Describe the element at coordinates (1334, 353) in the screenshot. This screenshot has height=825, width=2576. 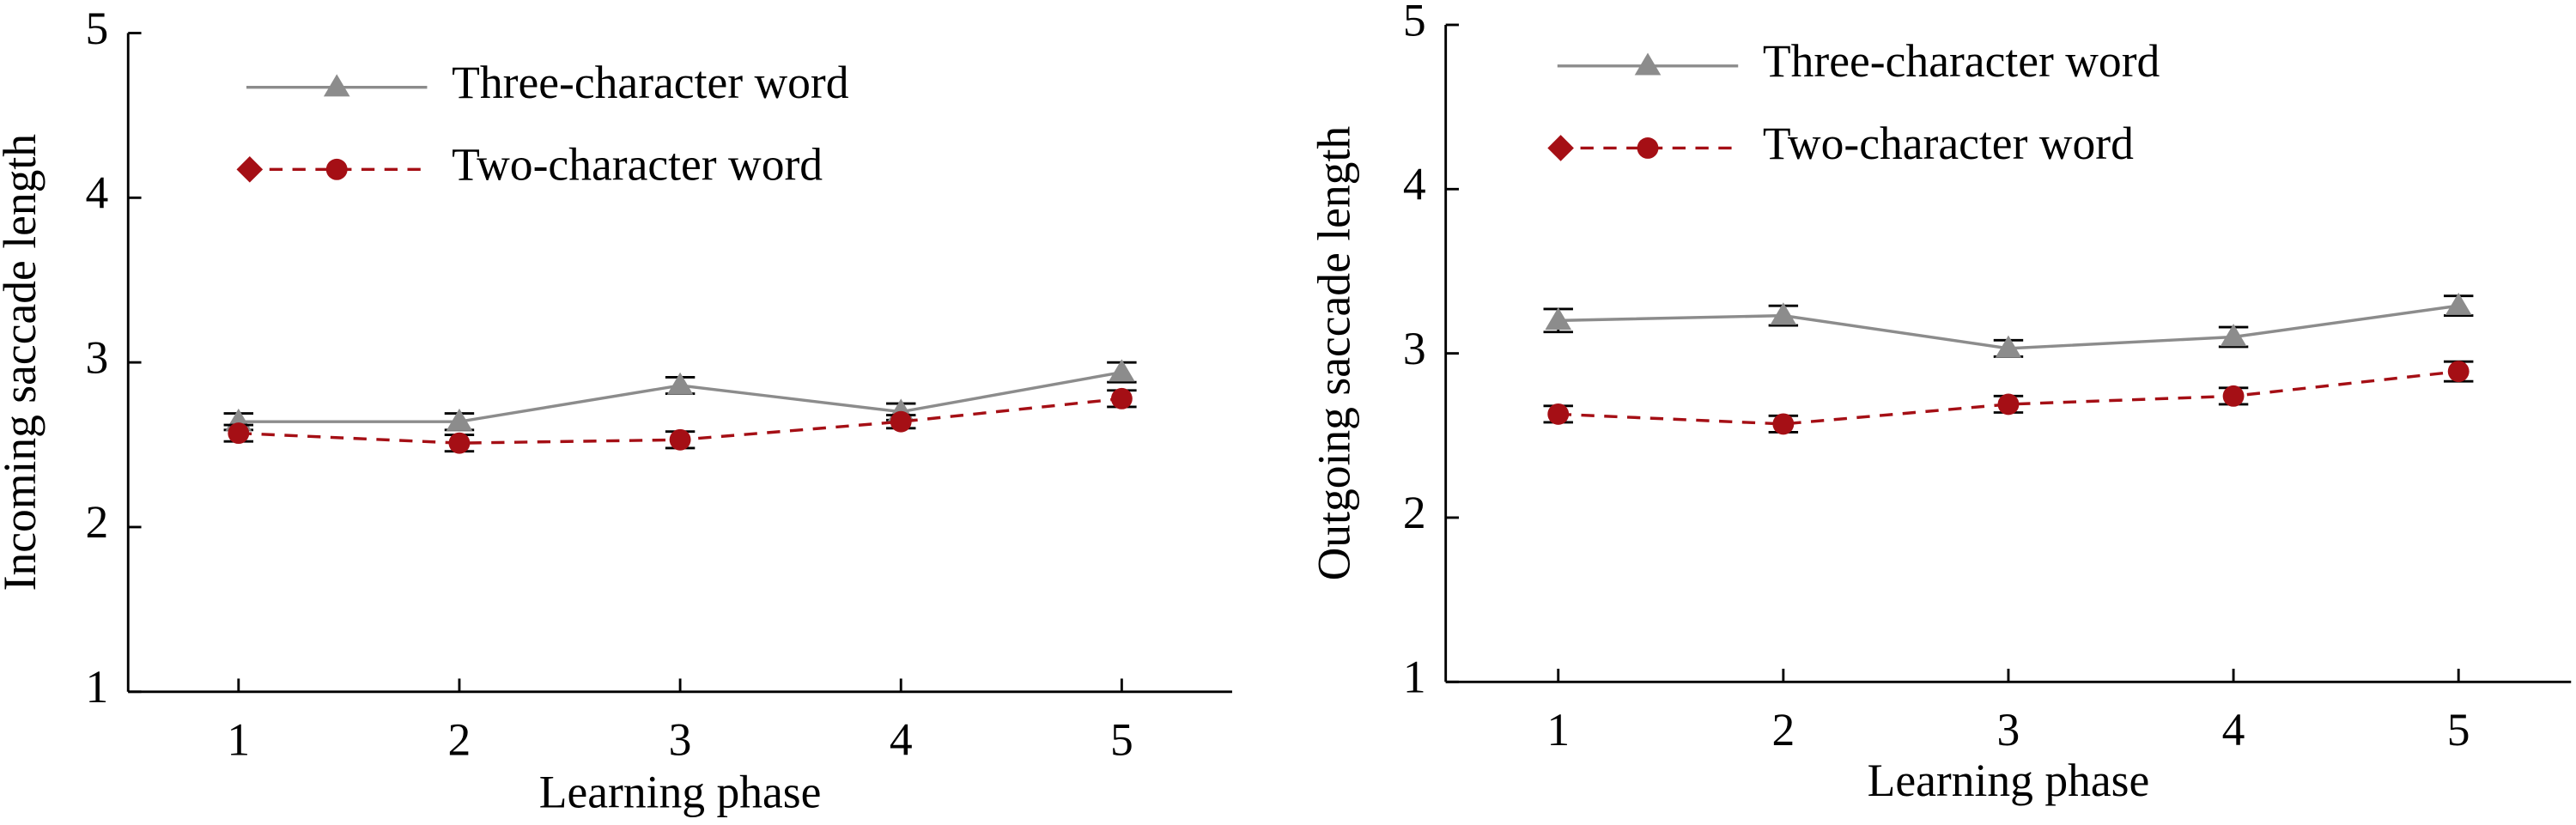
I see `y-axis-label: Outgoing saccade length` at that location.